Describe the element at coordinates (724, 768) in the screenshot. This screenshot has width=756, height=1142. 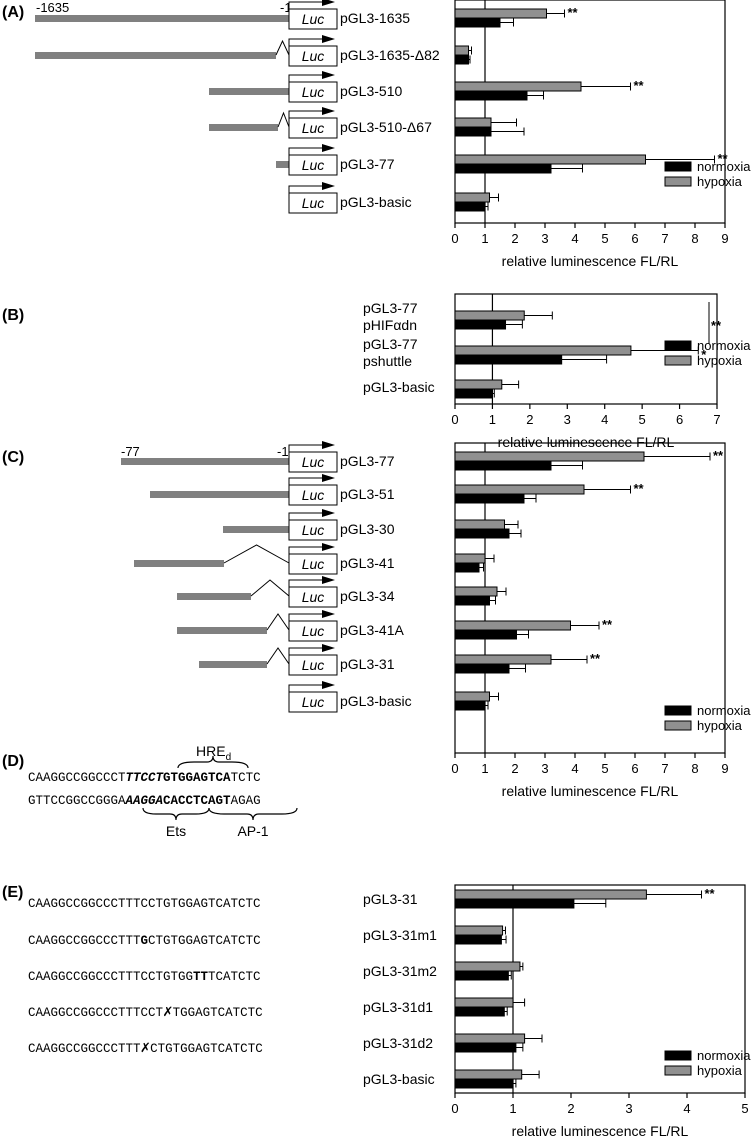
I see `x-tick-label: 9` at that location.